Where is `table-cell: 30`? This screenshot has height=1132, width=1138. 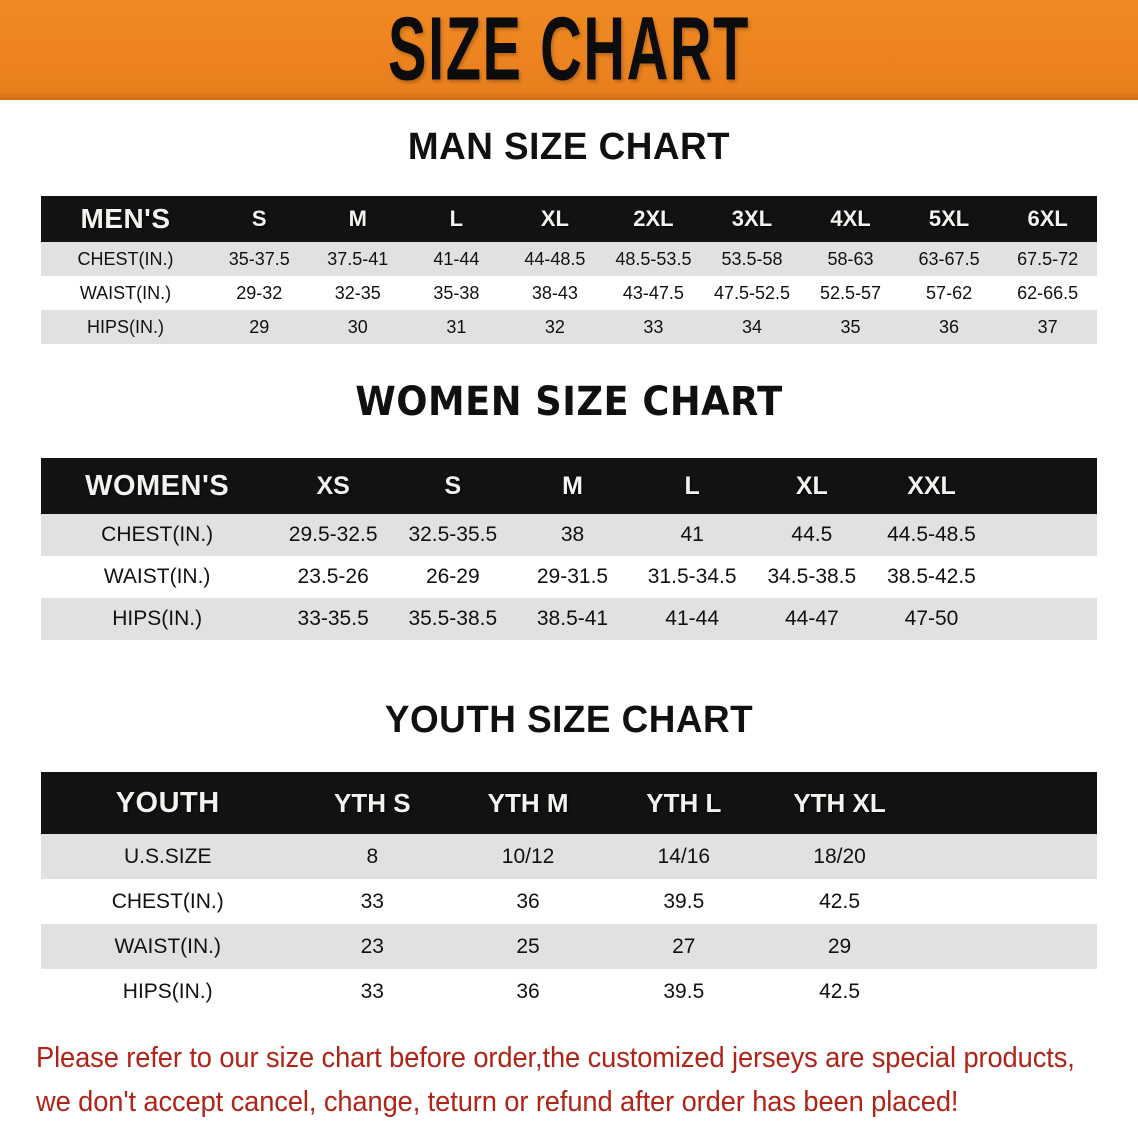 table-cell: 30 is located at coordinates (358, 327).